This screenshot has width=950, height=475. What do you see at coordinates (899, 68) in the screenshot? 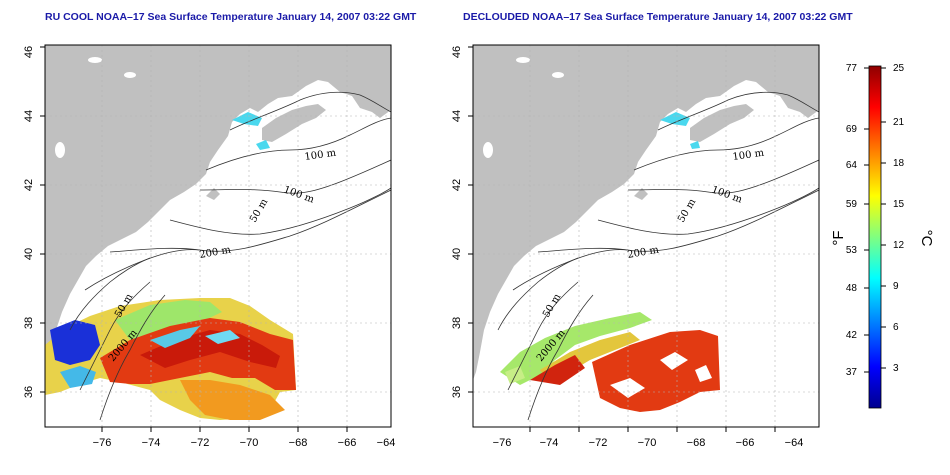
I see `celsius-tick: 25` at bounding box center [899, 68].